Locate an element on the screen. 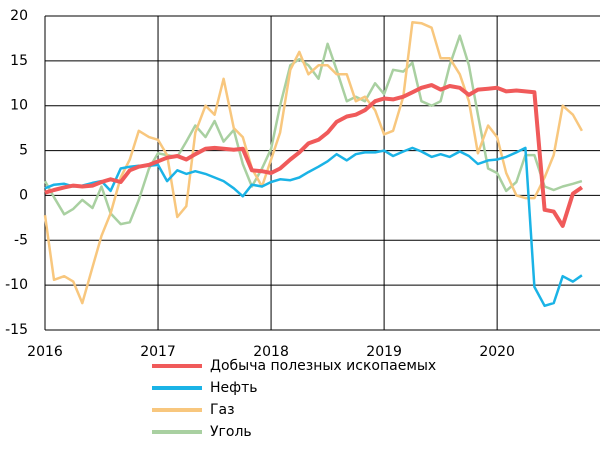 The image size is (604, 468). x-tick-label: 2016 is located at coordinates (45, 352).